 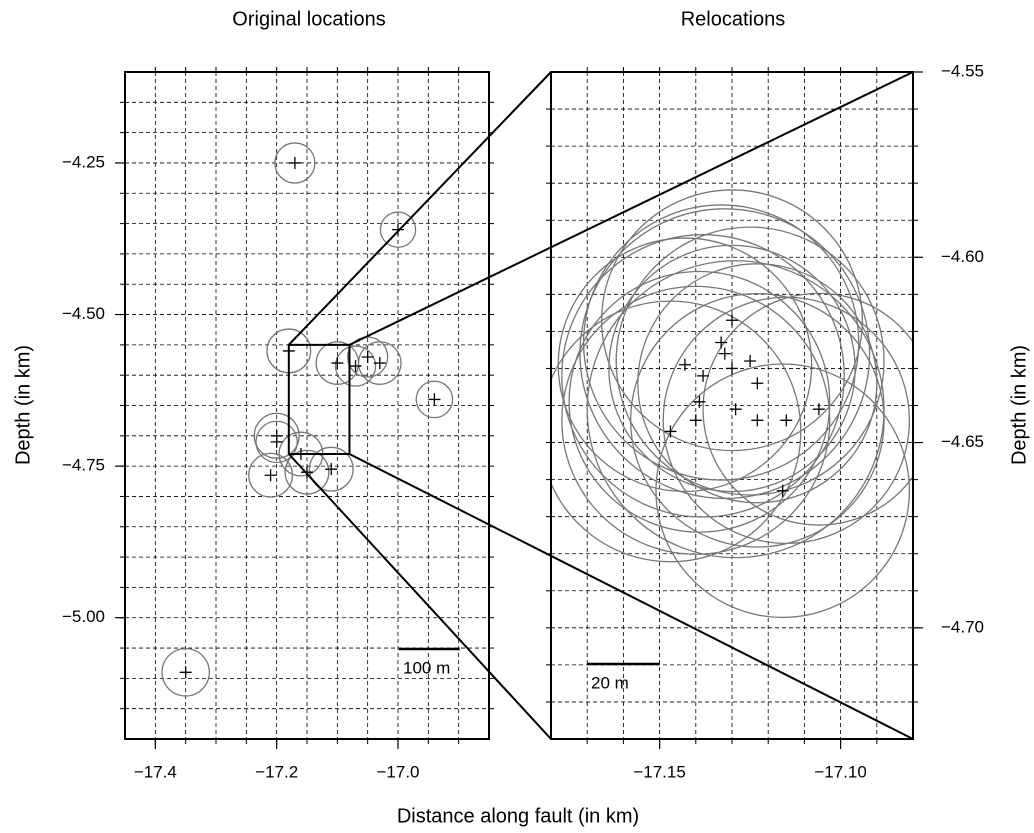 I want to click on panel-title: Relocations, so click(x=733, y=19).